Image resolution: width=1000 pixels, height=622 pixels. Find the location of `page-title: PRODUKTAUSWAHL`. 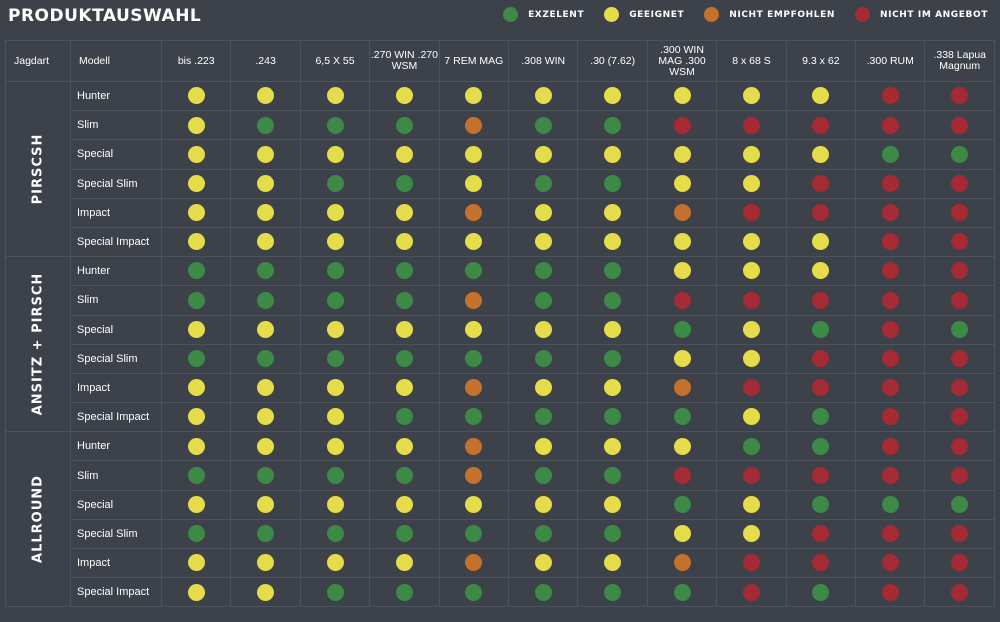

page-title: PRODUKTAUSWAHL is located at coordinates (105, 16).